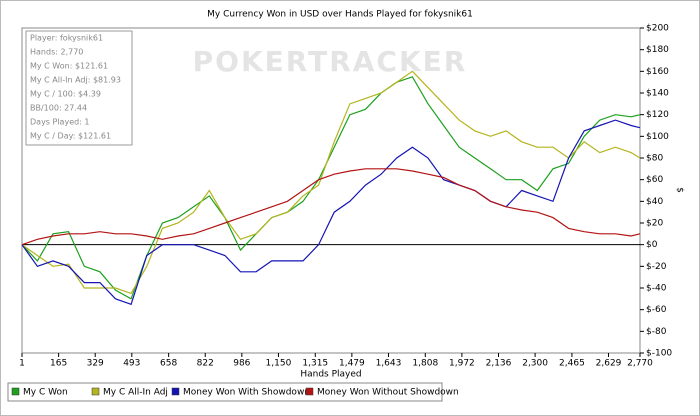 This screenshot has width=700, height=416. Describe the element at coordinates (69, 66) in the screenshot. I see `info-text: My C Won: $121.61` at that location.